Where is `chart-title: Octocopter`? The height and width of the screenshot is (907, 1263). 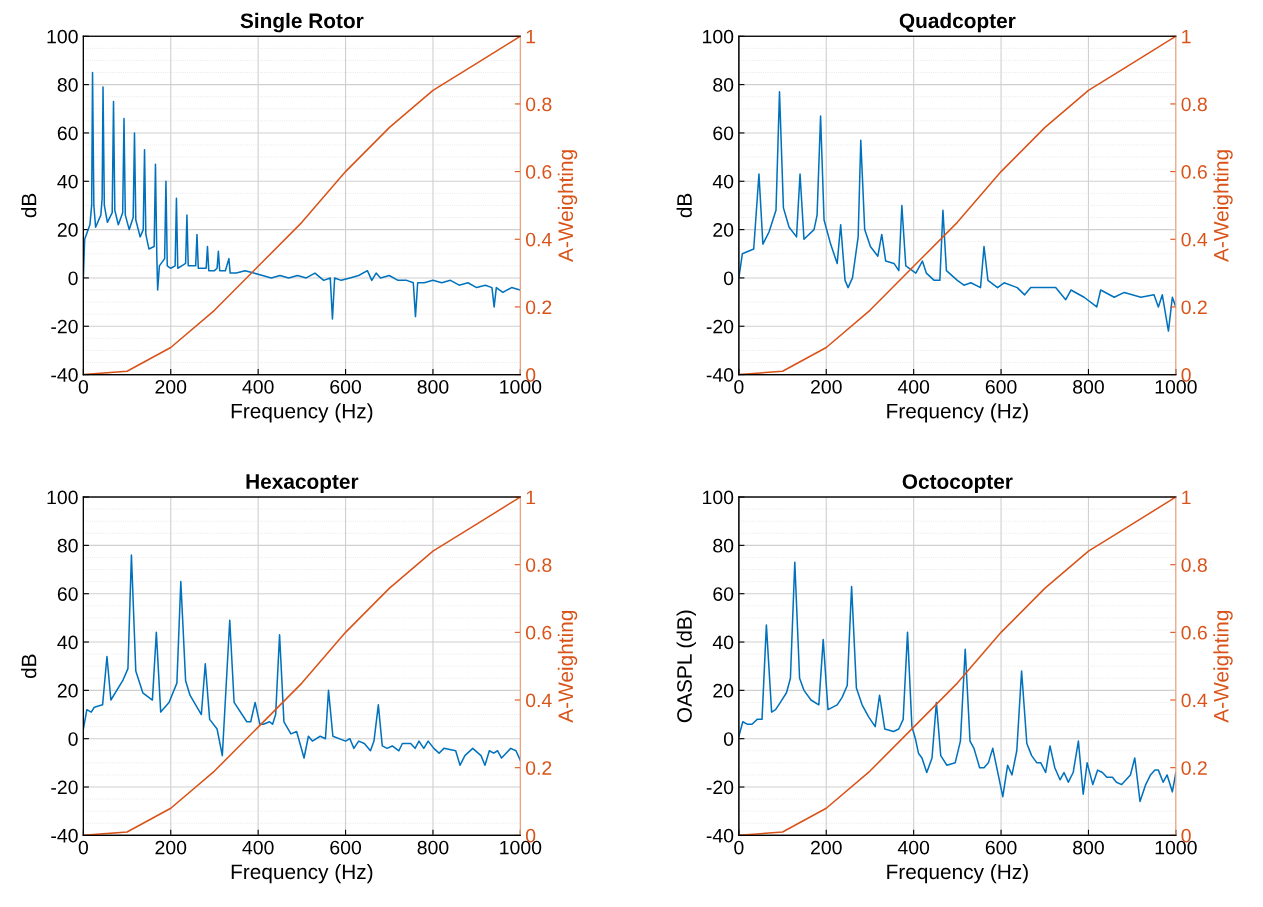 chart-title: Octocopter is located at coordinates (957, 484).